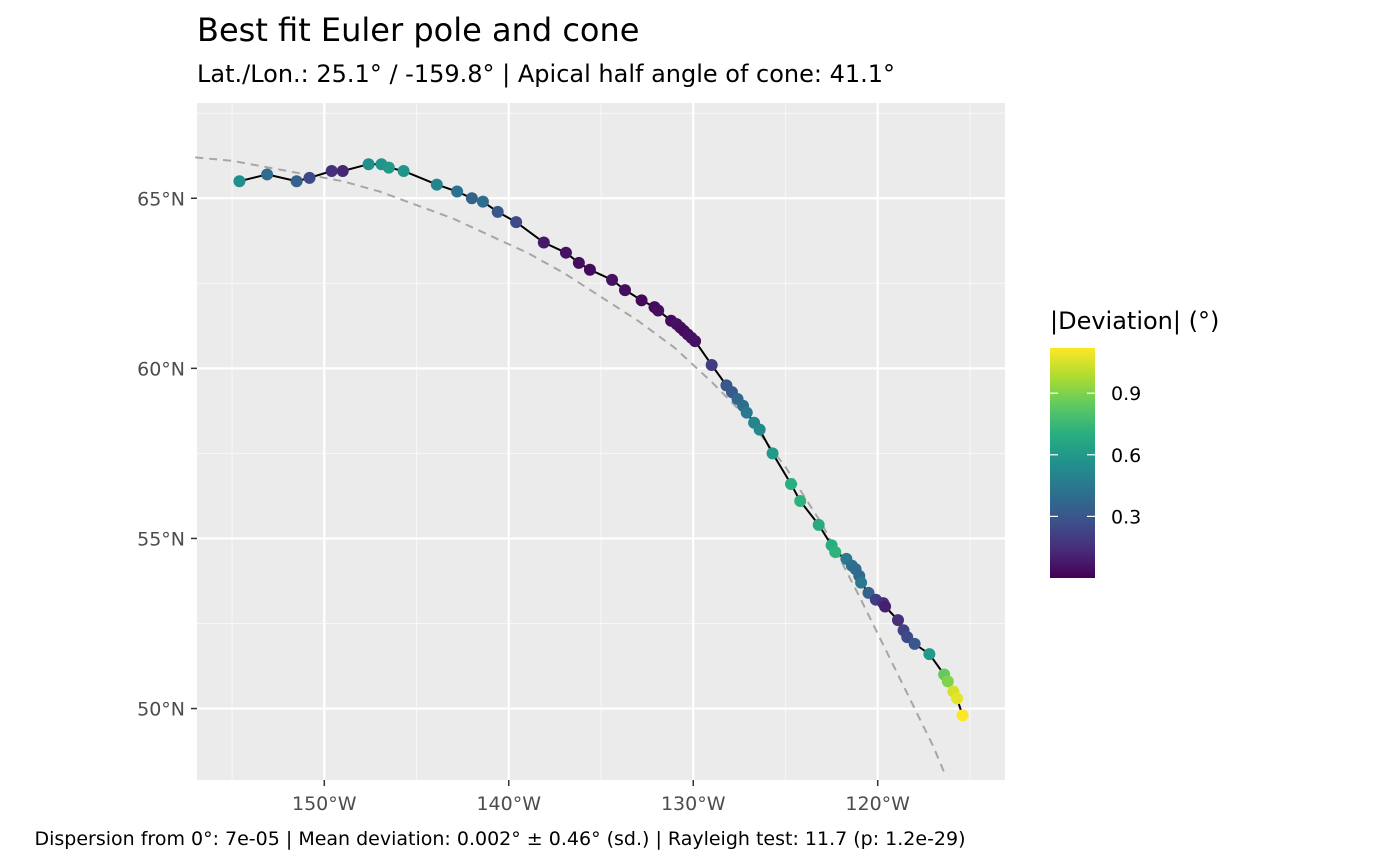  What do you see at coordinates (1134, 321) in the screenshot?
I see `legend-title: |Deviation| (°)` at bounding box center [1134, 321].